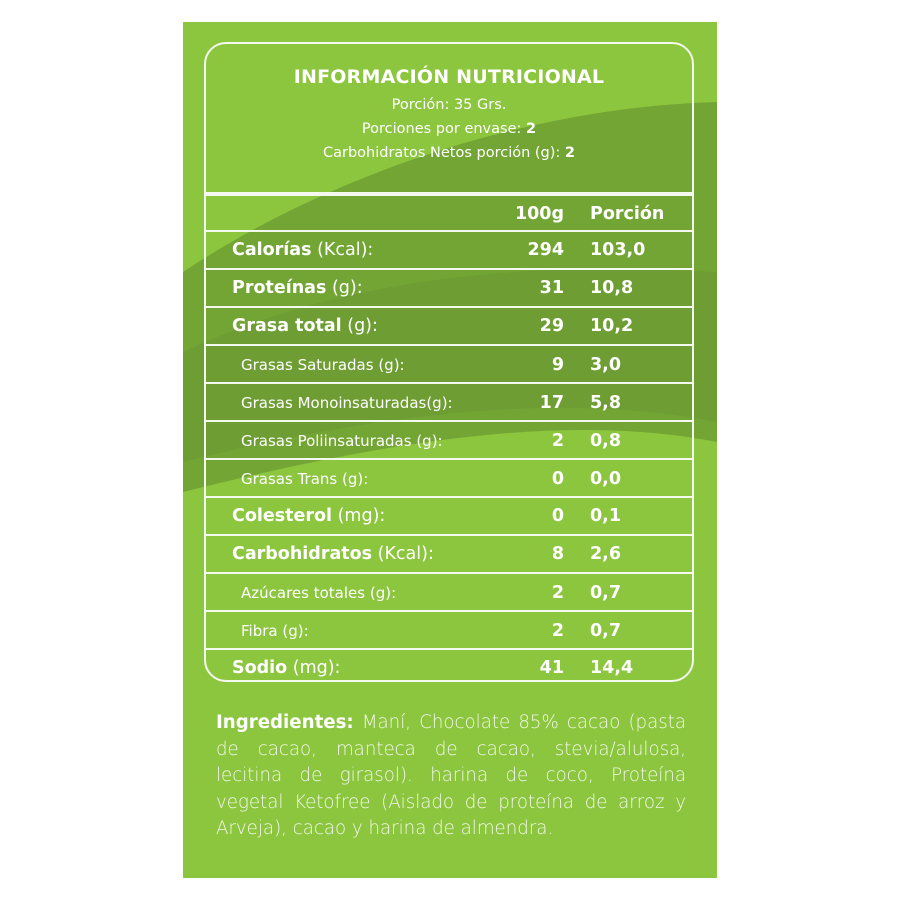 This screenshot has height=900, width=900. I want to click on portions-value: 2, so click(531, 129).